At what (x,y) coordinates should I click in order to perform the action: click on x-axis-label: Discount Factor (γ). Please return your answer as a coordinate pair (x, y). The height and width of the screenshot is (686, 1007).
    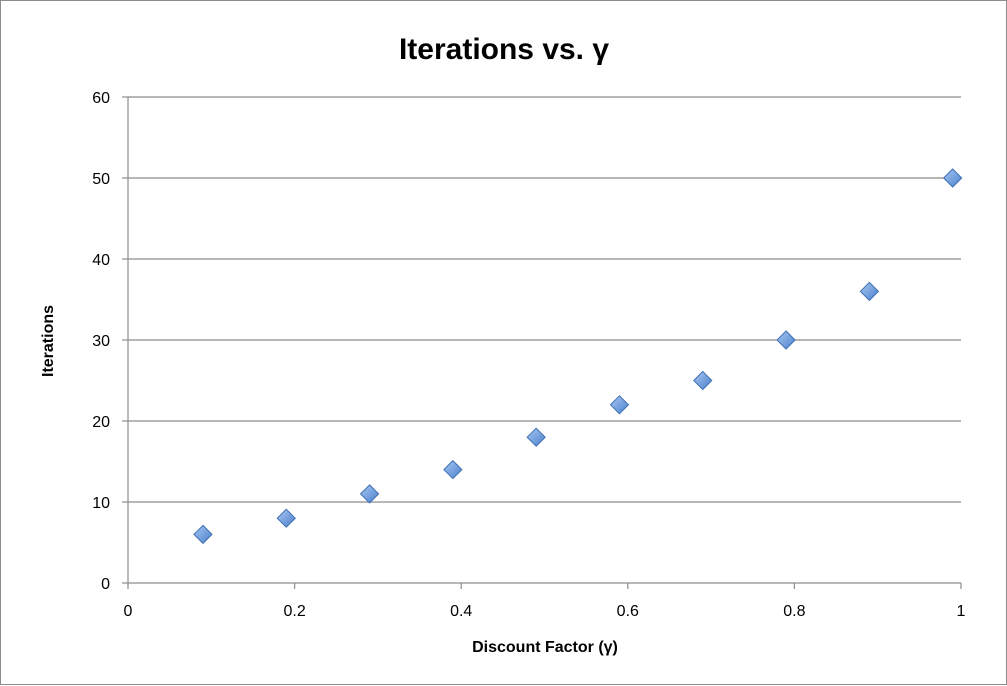
    Looking at the image, I should click on (545, 647).